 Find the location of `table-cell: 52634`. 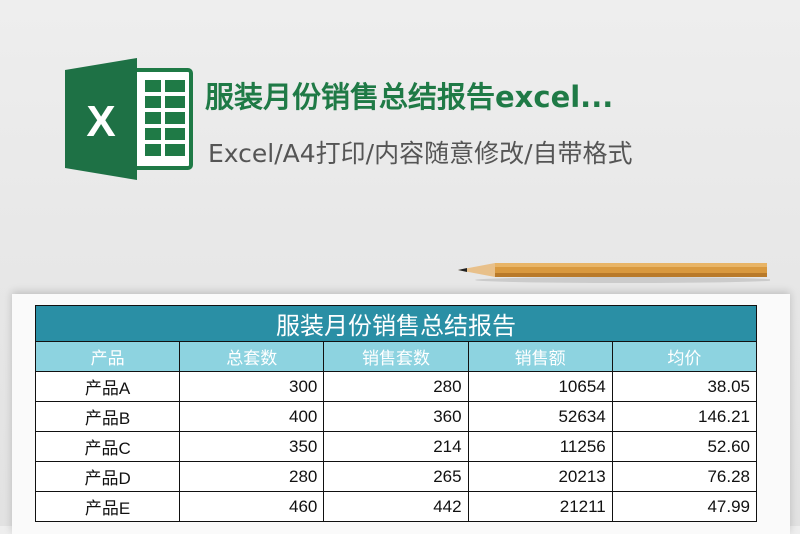

table-cell: 52634 is located at coordinates (540, 416).